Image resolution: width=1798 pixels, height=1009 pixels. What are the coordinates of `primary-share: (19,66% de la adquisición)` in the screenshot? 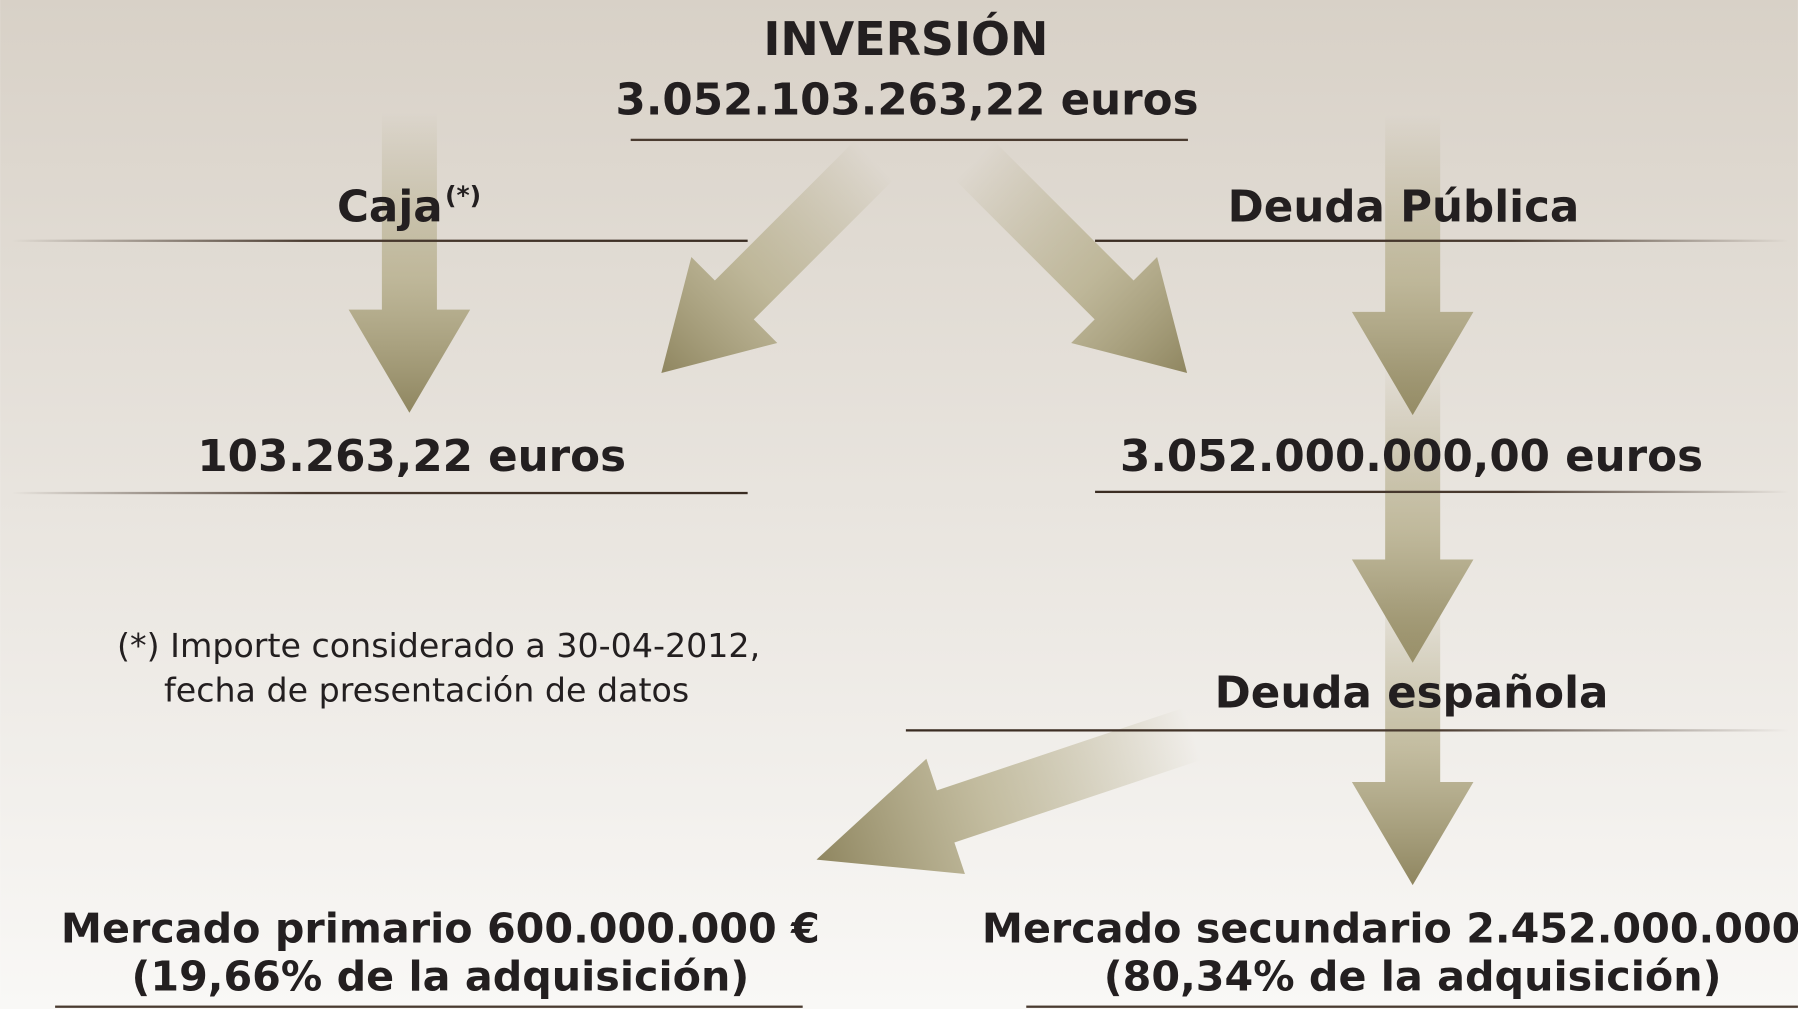 It's located at (441, 977).